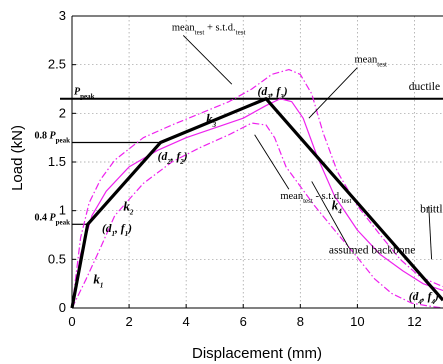  What do you see at coordinates (62, 15) in the screenshot?
I see `y-tick-label: 3` at bounding box center [62, 15].